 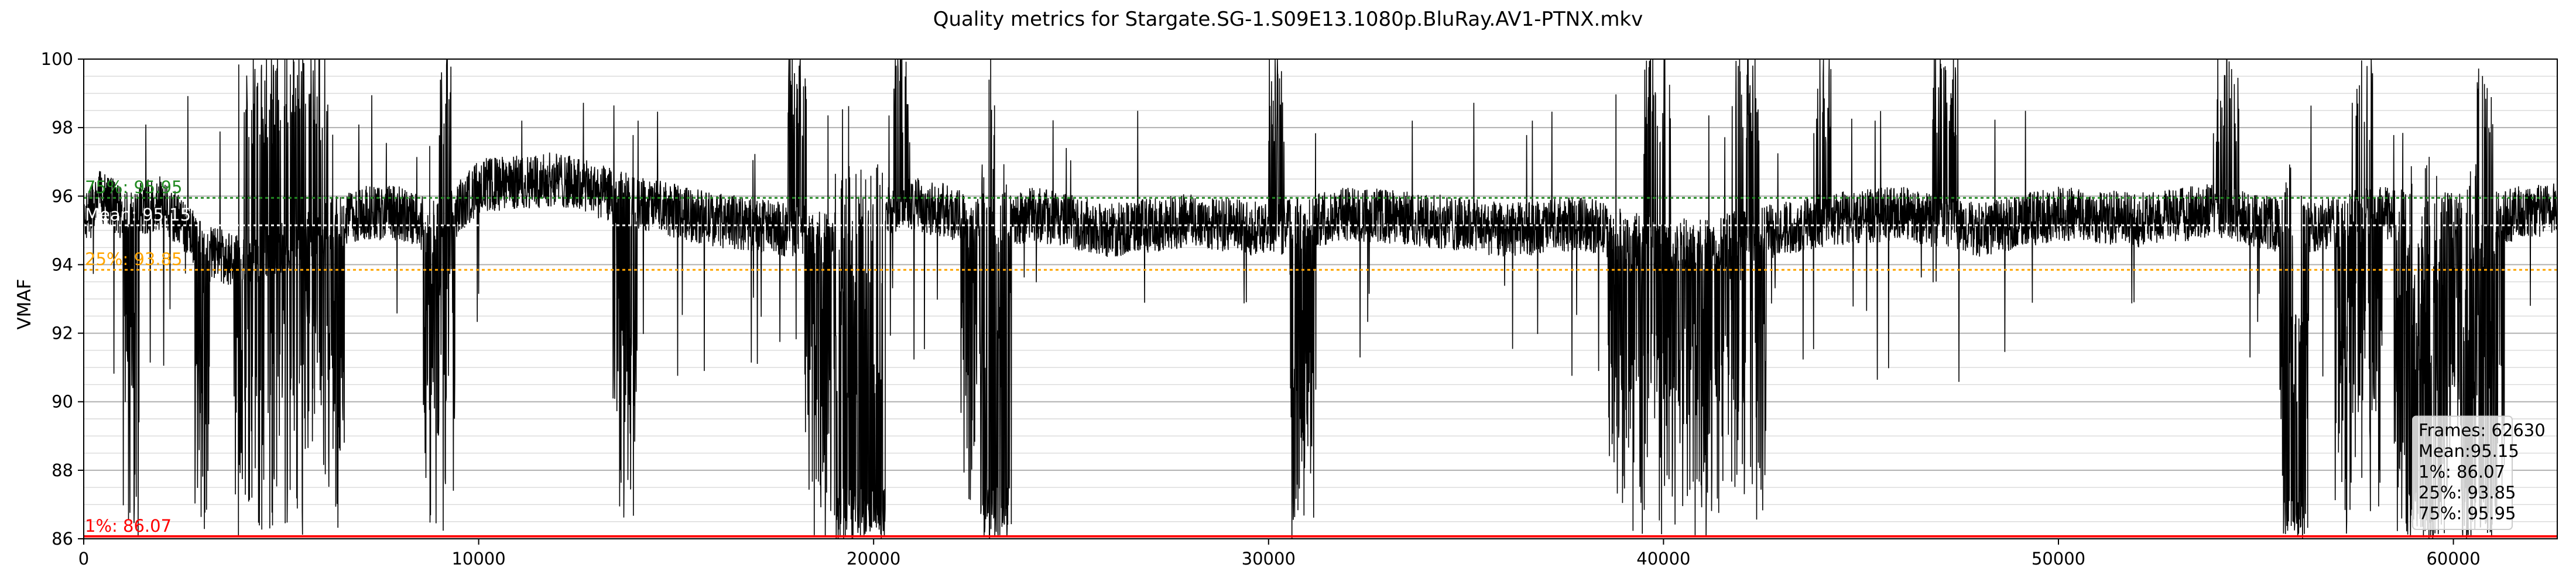 What do you see at coordinates (133, 187) in the screenshot?
I see `reference-line-label: 75%: 95.95` at bounding box center [133, 187].